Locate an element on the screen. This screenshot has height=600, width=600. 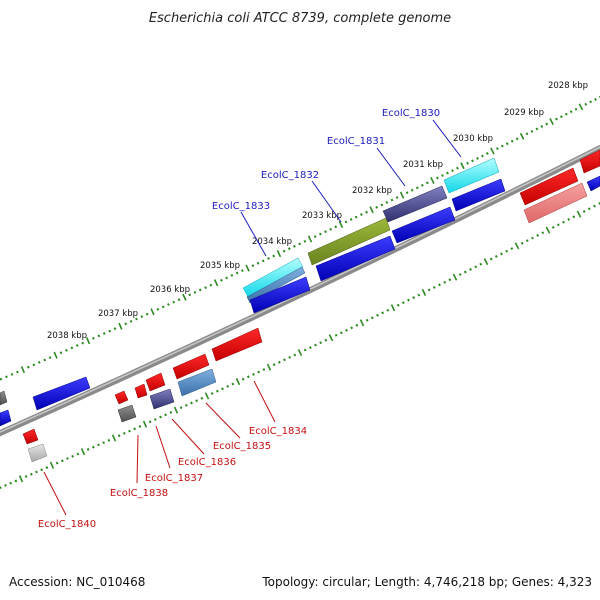
gene-label-ecolc-1838: EcolC_1838 is located at coordinates (139, 493).